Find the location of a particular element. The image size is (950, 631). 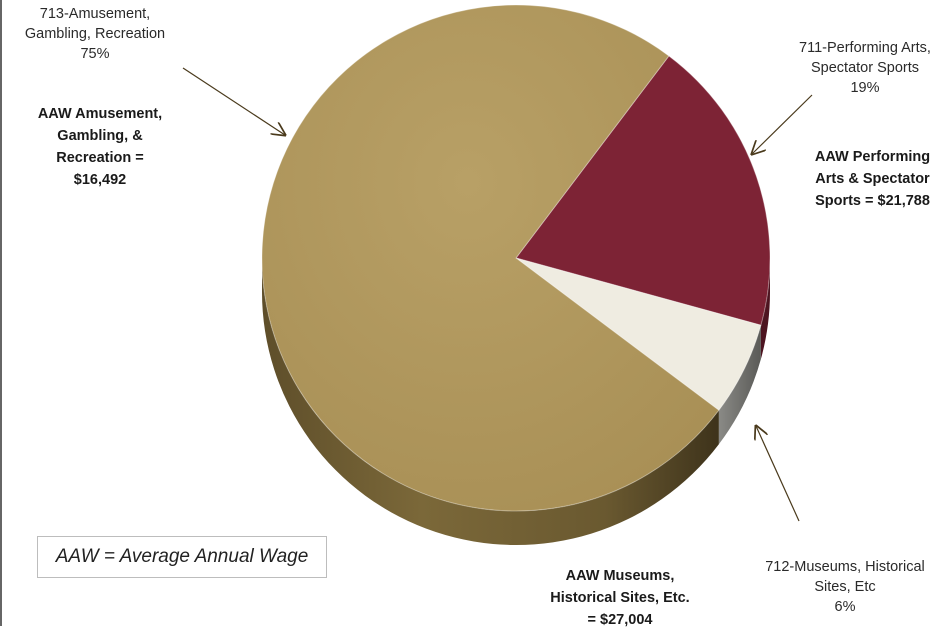

aaw-definition-note: AAW = Average Annual Wage is located at coordinates (182, 557).